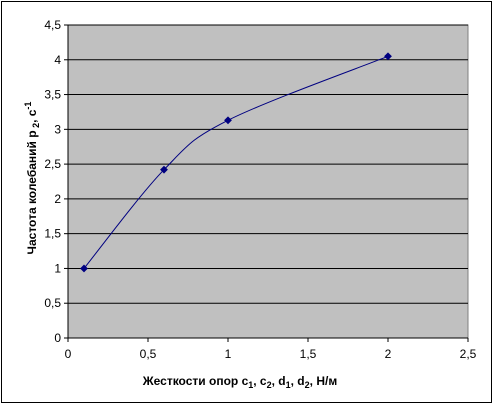 The width and height of the screenshot is (495, 406). I want to click on x-tick-label: 1, so click(228, 354).